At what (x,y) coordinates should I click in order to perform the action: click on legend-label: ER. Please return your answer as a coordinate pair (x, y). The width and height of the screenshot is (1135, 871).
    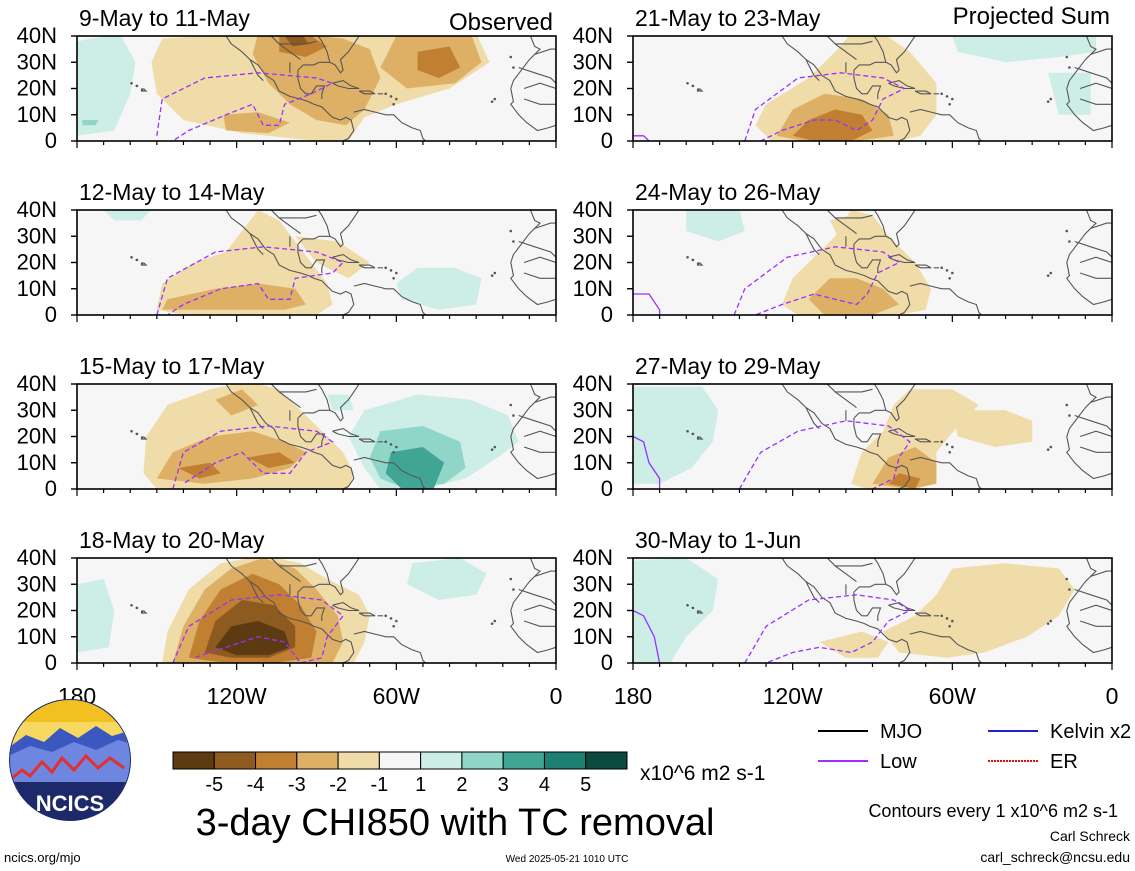
    Looking at the image, I should click on (1064, 762).